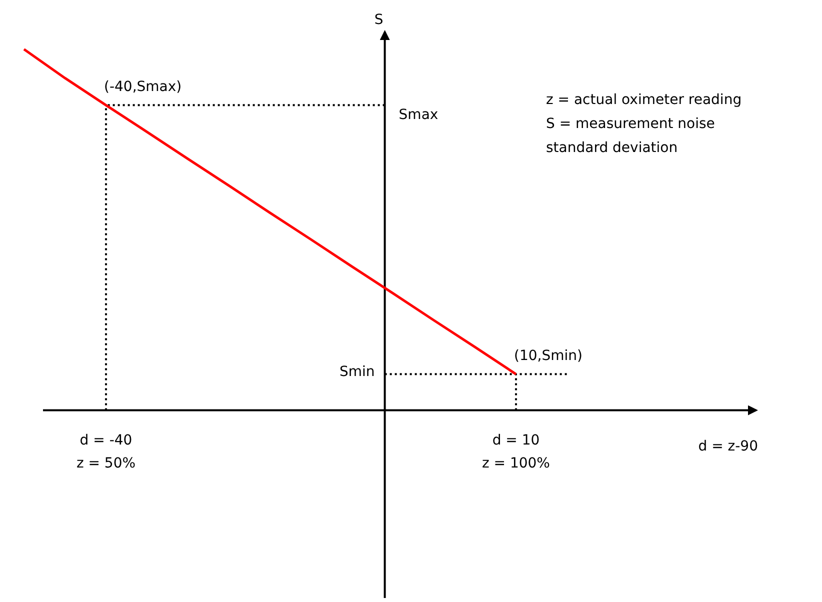 The height and width of the screenshot is (602, 822). I want to click on ref-line-label: Smin, so click(357, 372).